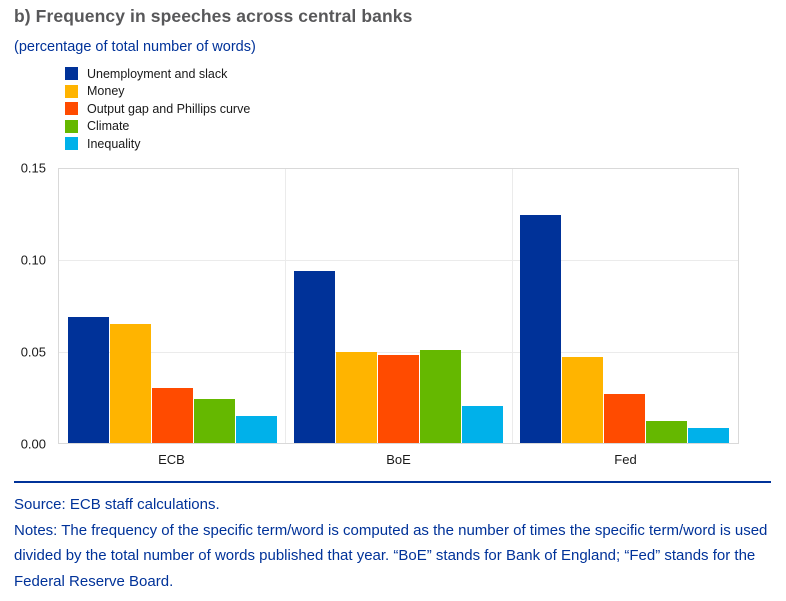 This screenshot has width=786, height=601. I want to click on source-text: Source: ECB staff calculations., so click(117, 504).